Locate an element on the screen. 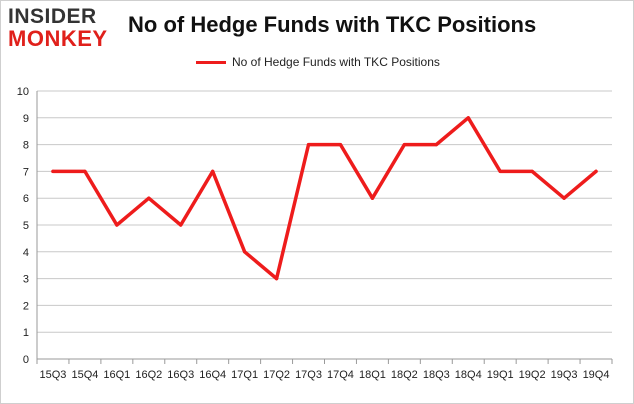  insider-monkey-logo: INSIDER MONKEY is located at coordinates (63, 27).